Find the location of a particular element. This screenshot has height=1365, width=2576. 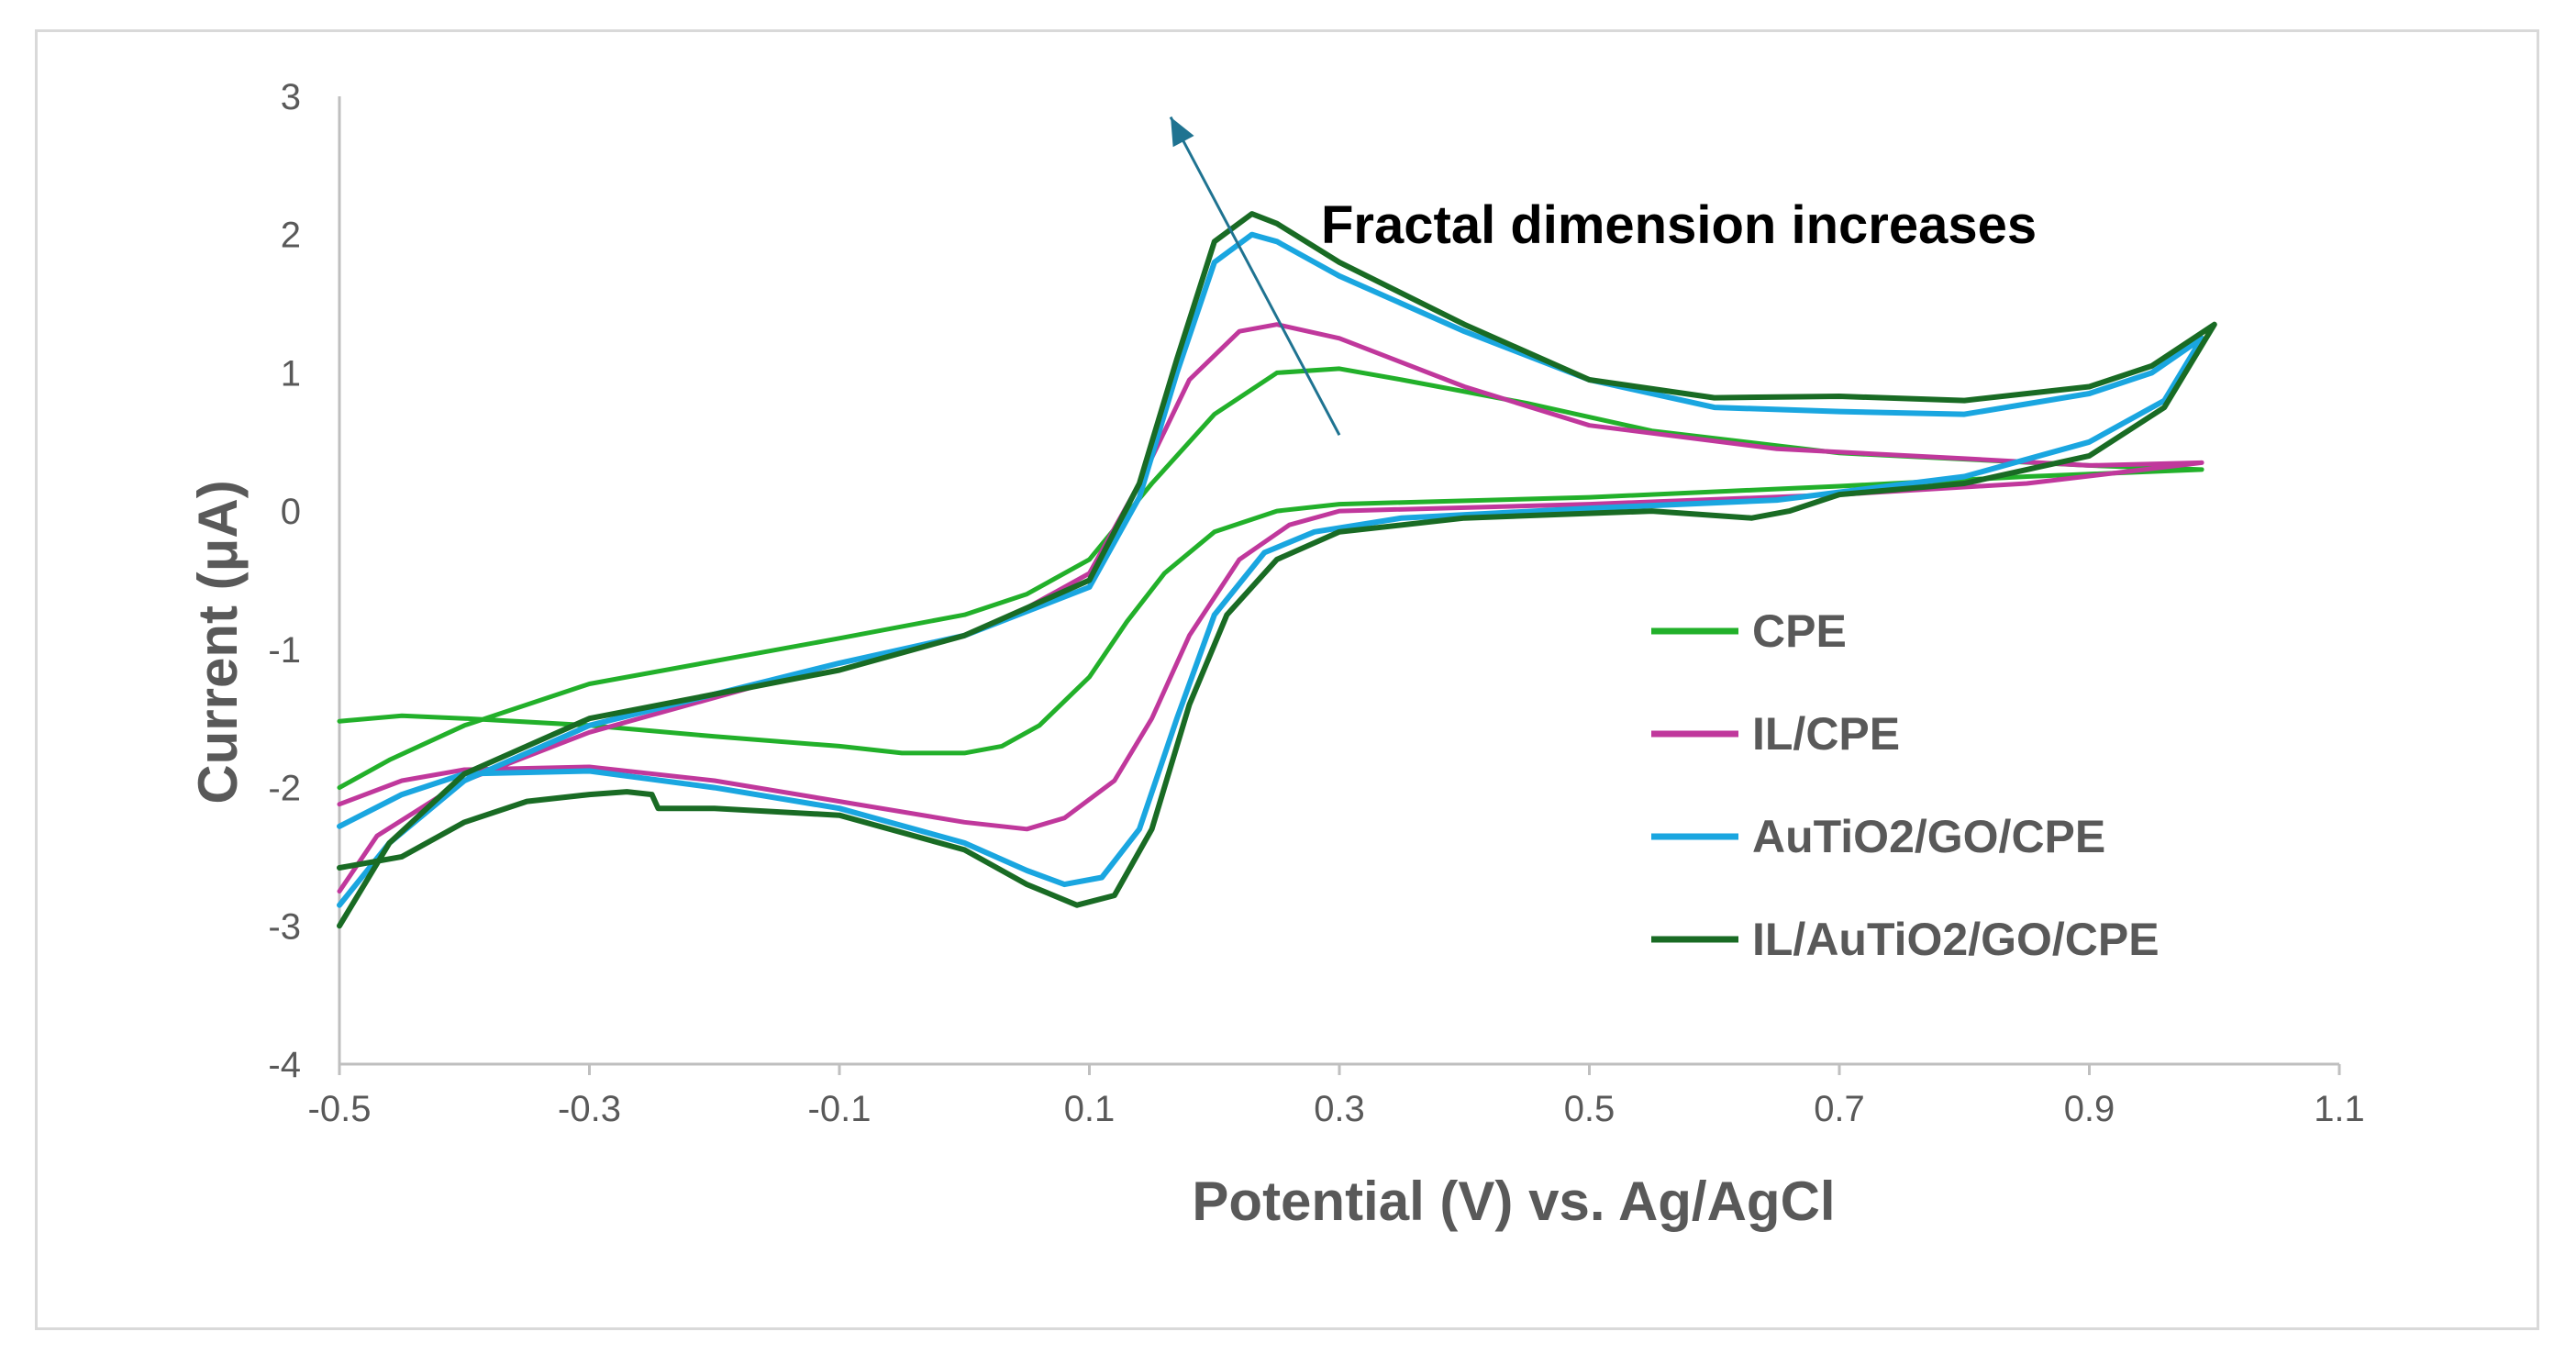

x-tick-label: 0.3 is located at coordinates (1339, 1109).